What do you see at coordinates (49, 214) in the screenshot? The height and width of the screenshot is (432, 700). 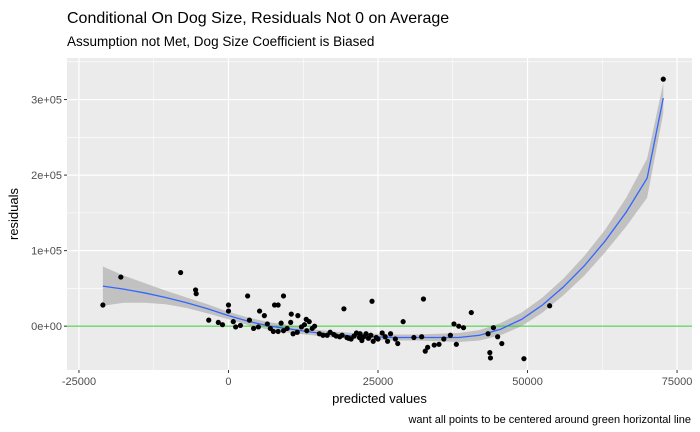 I see `y-axis: 0e+00 1e+05 2e+05 3e+05` at bounding box center [49, 214].